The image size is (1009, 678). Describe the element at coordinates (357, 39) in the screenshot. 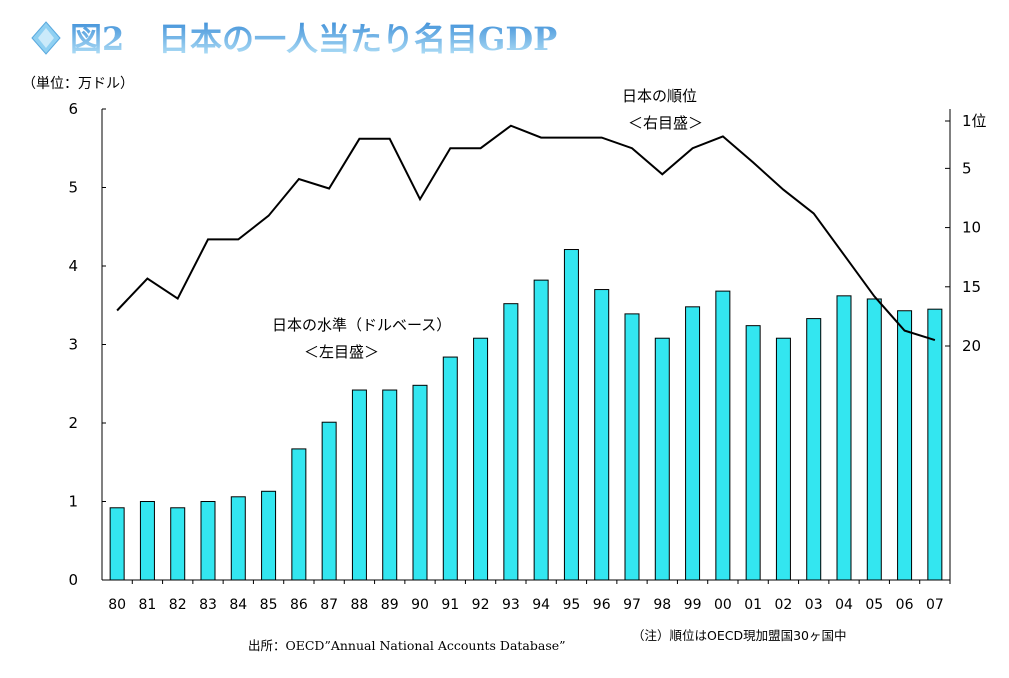

I see `title-text: 日本の一人当たり名目GDP` at that location.